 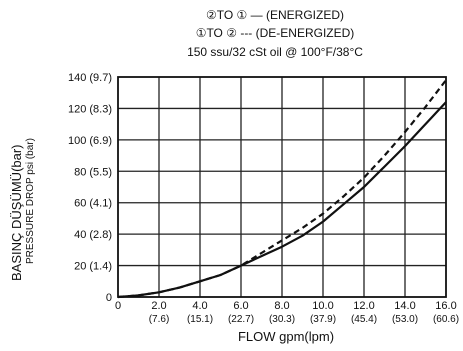 I want to click on x-tick-sublabel: (15.1), so click(x=200, y=319).